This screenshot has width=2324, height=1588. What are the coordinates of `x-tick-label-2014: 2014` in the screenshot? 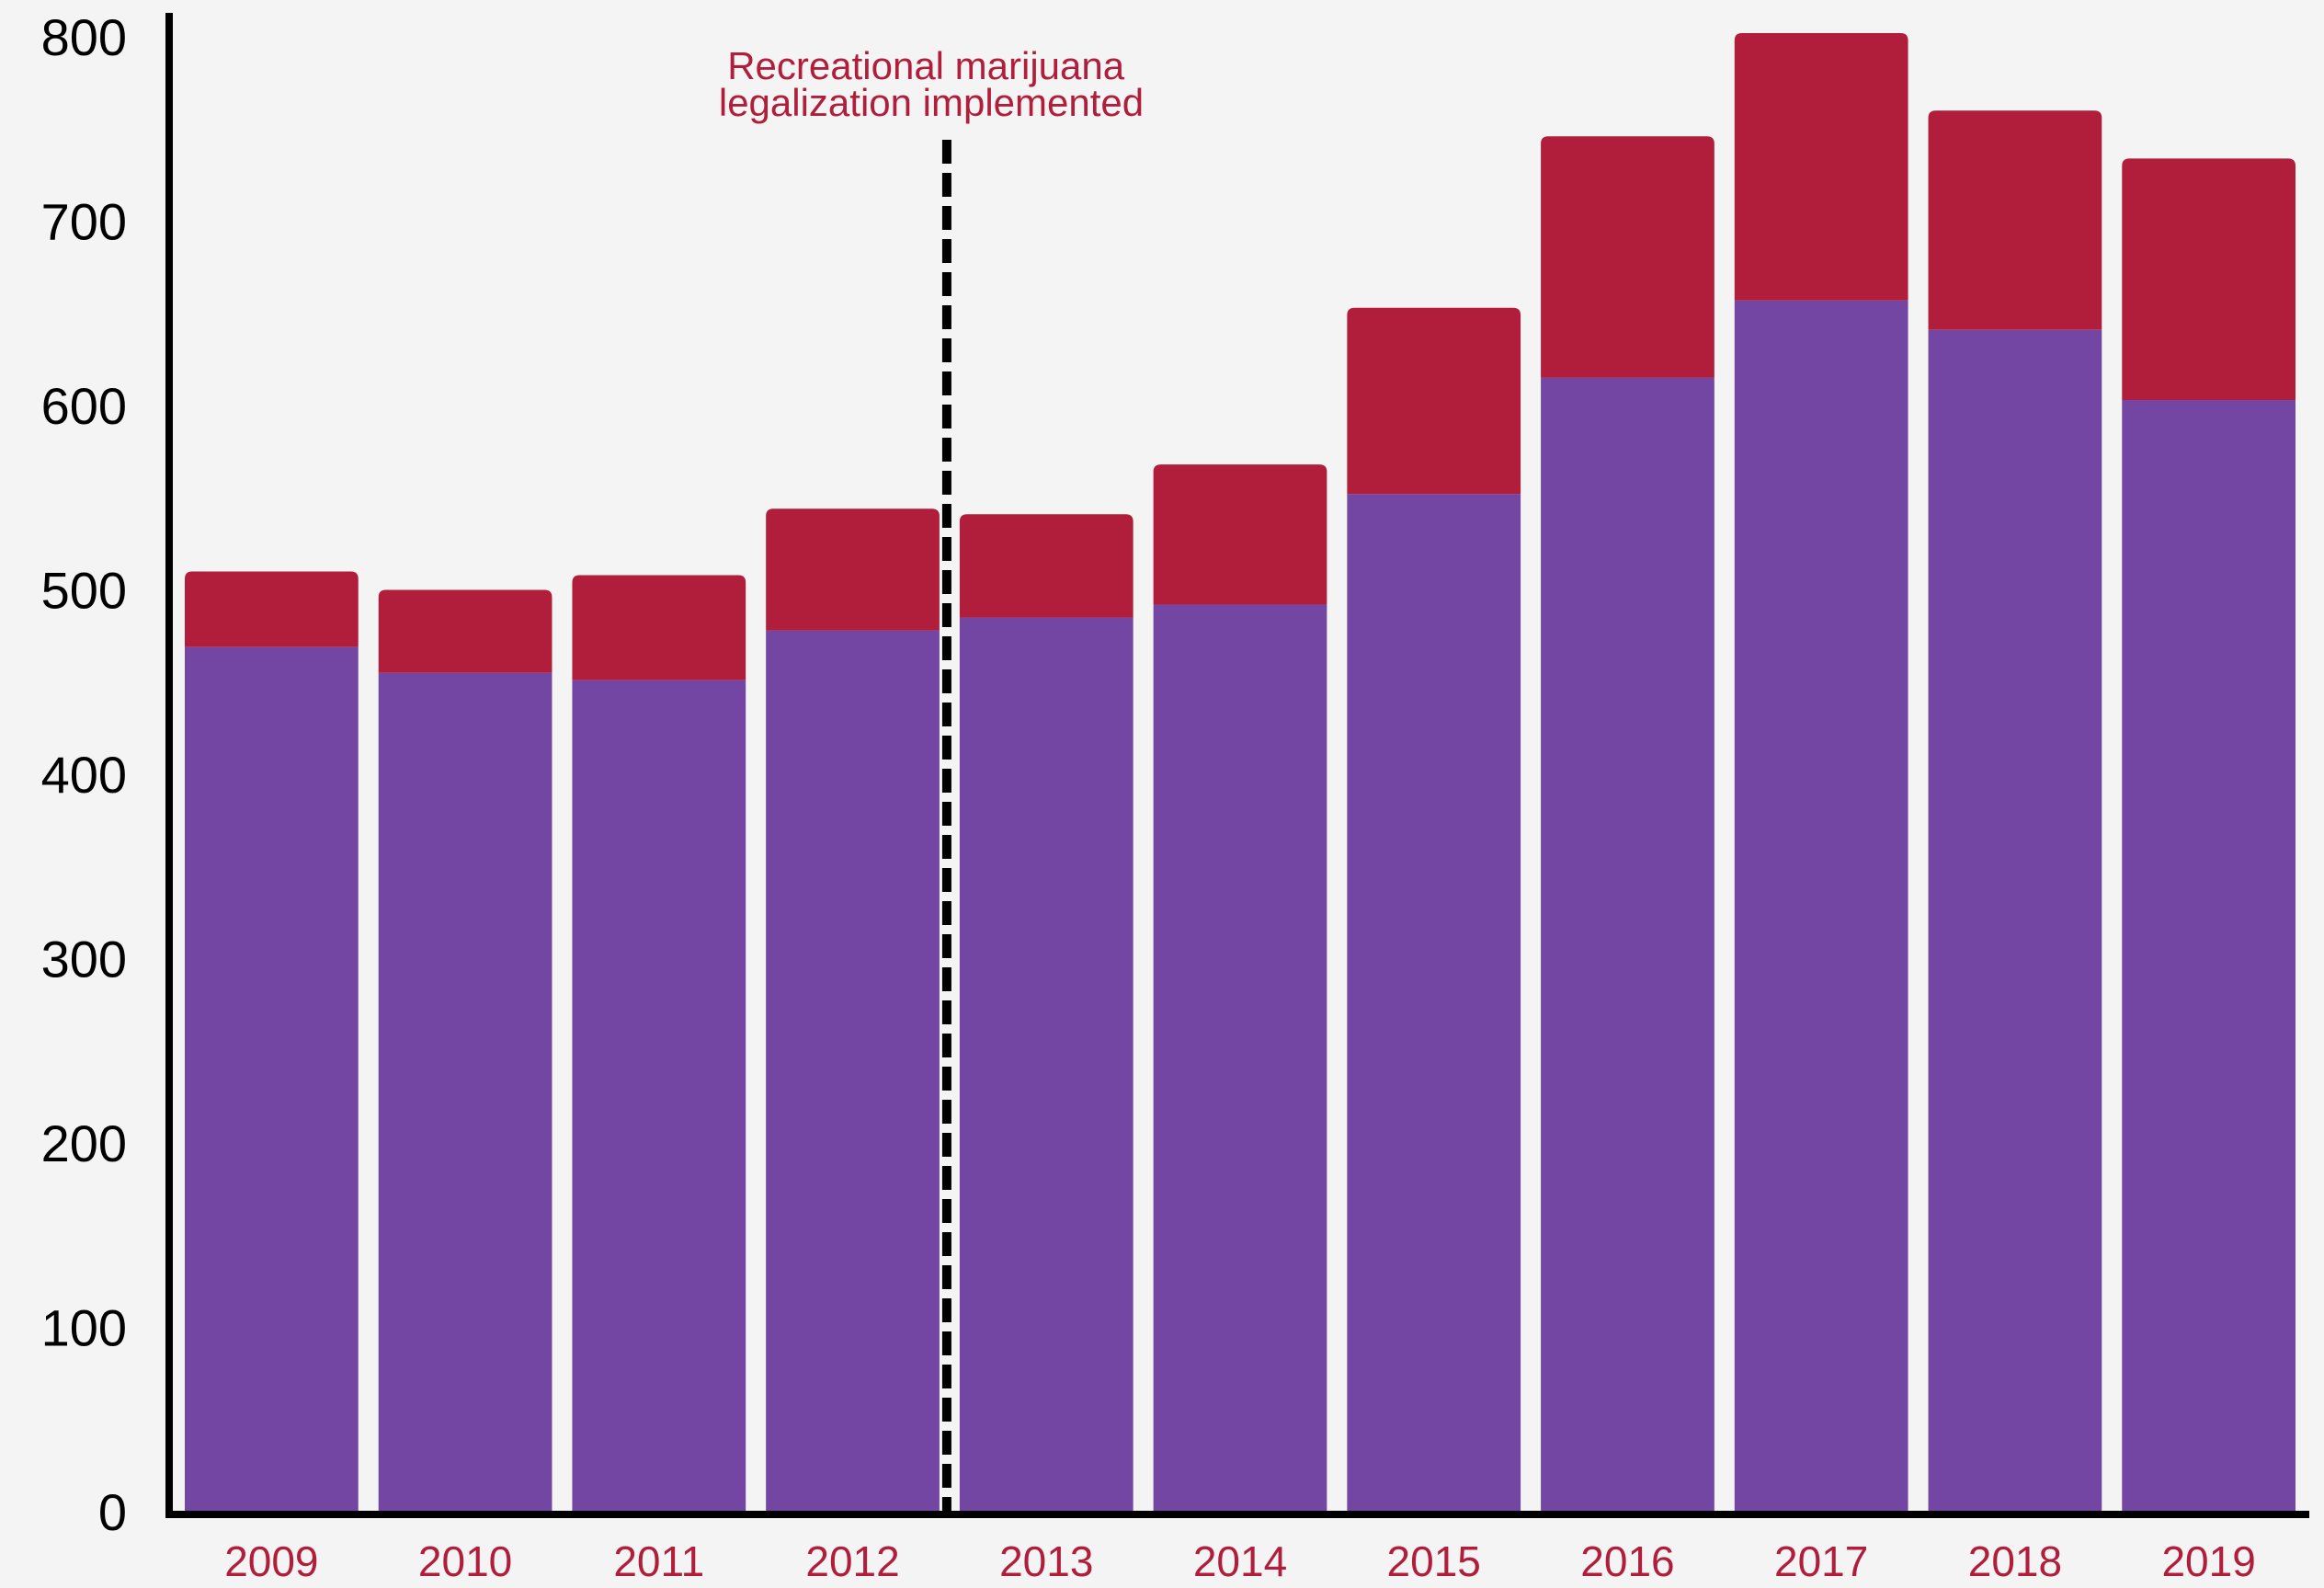 It's located at (1240, 1560).